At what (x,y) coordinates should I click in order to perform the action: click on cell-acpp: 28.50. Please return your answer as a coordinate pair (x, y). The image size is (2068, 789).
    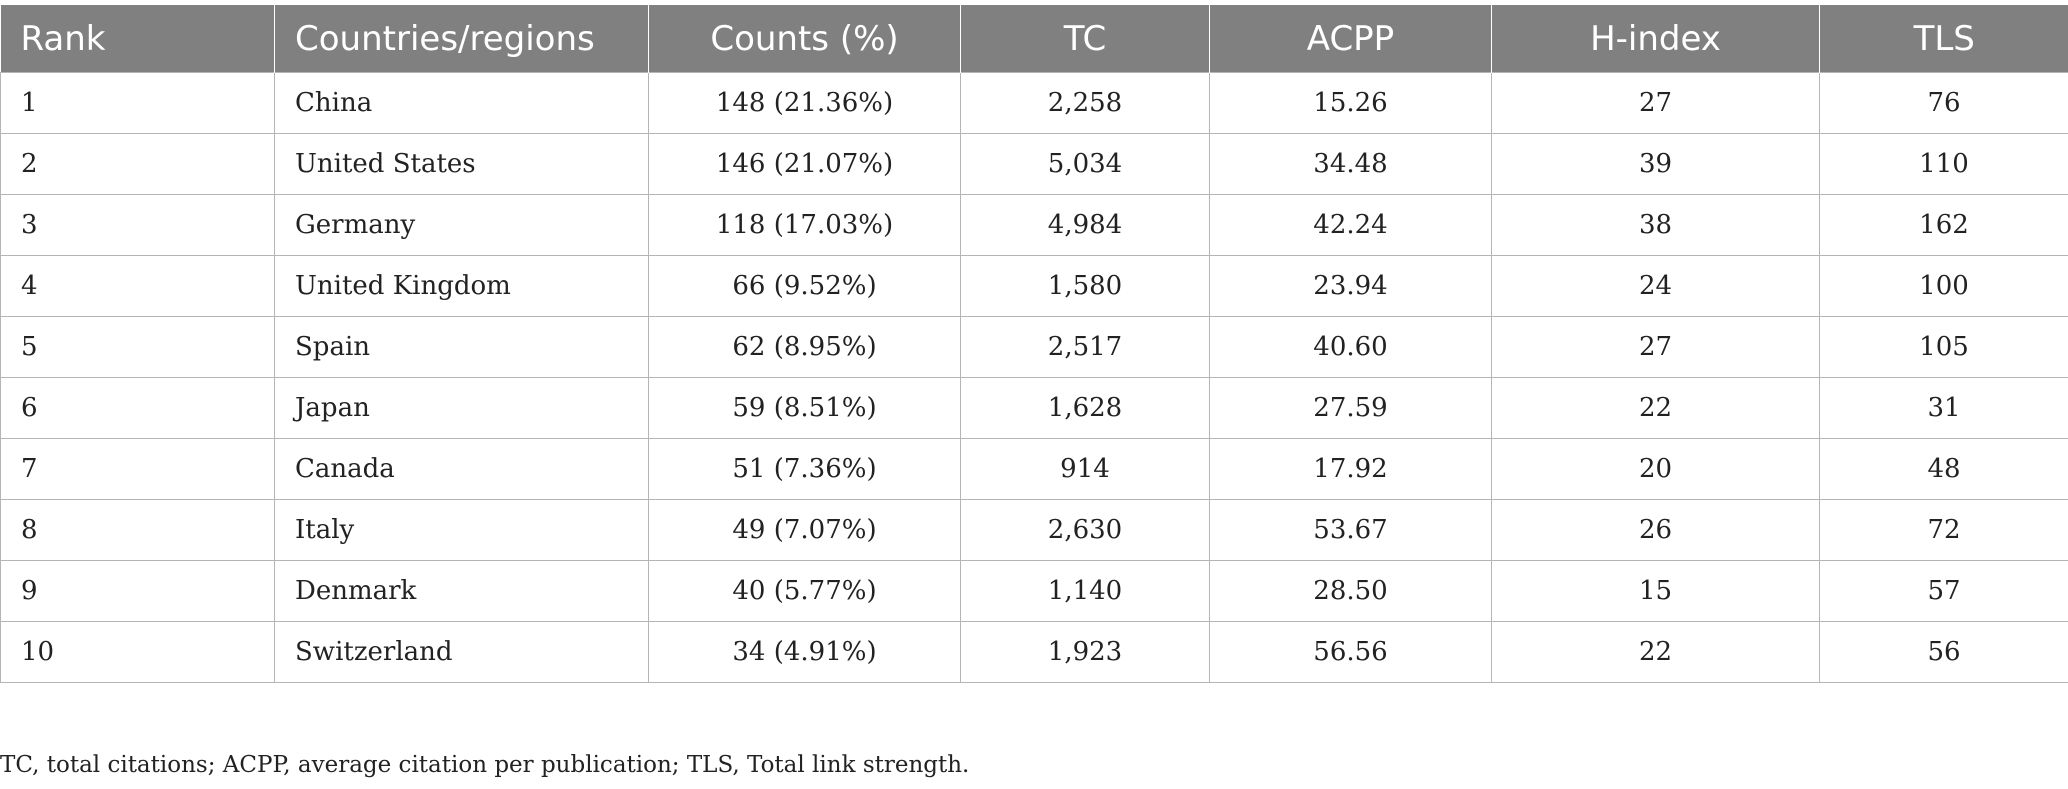
    Looking at the image, I should click on (1350, 591).